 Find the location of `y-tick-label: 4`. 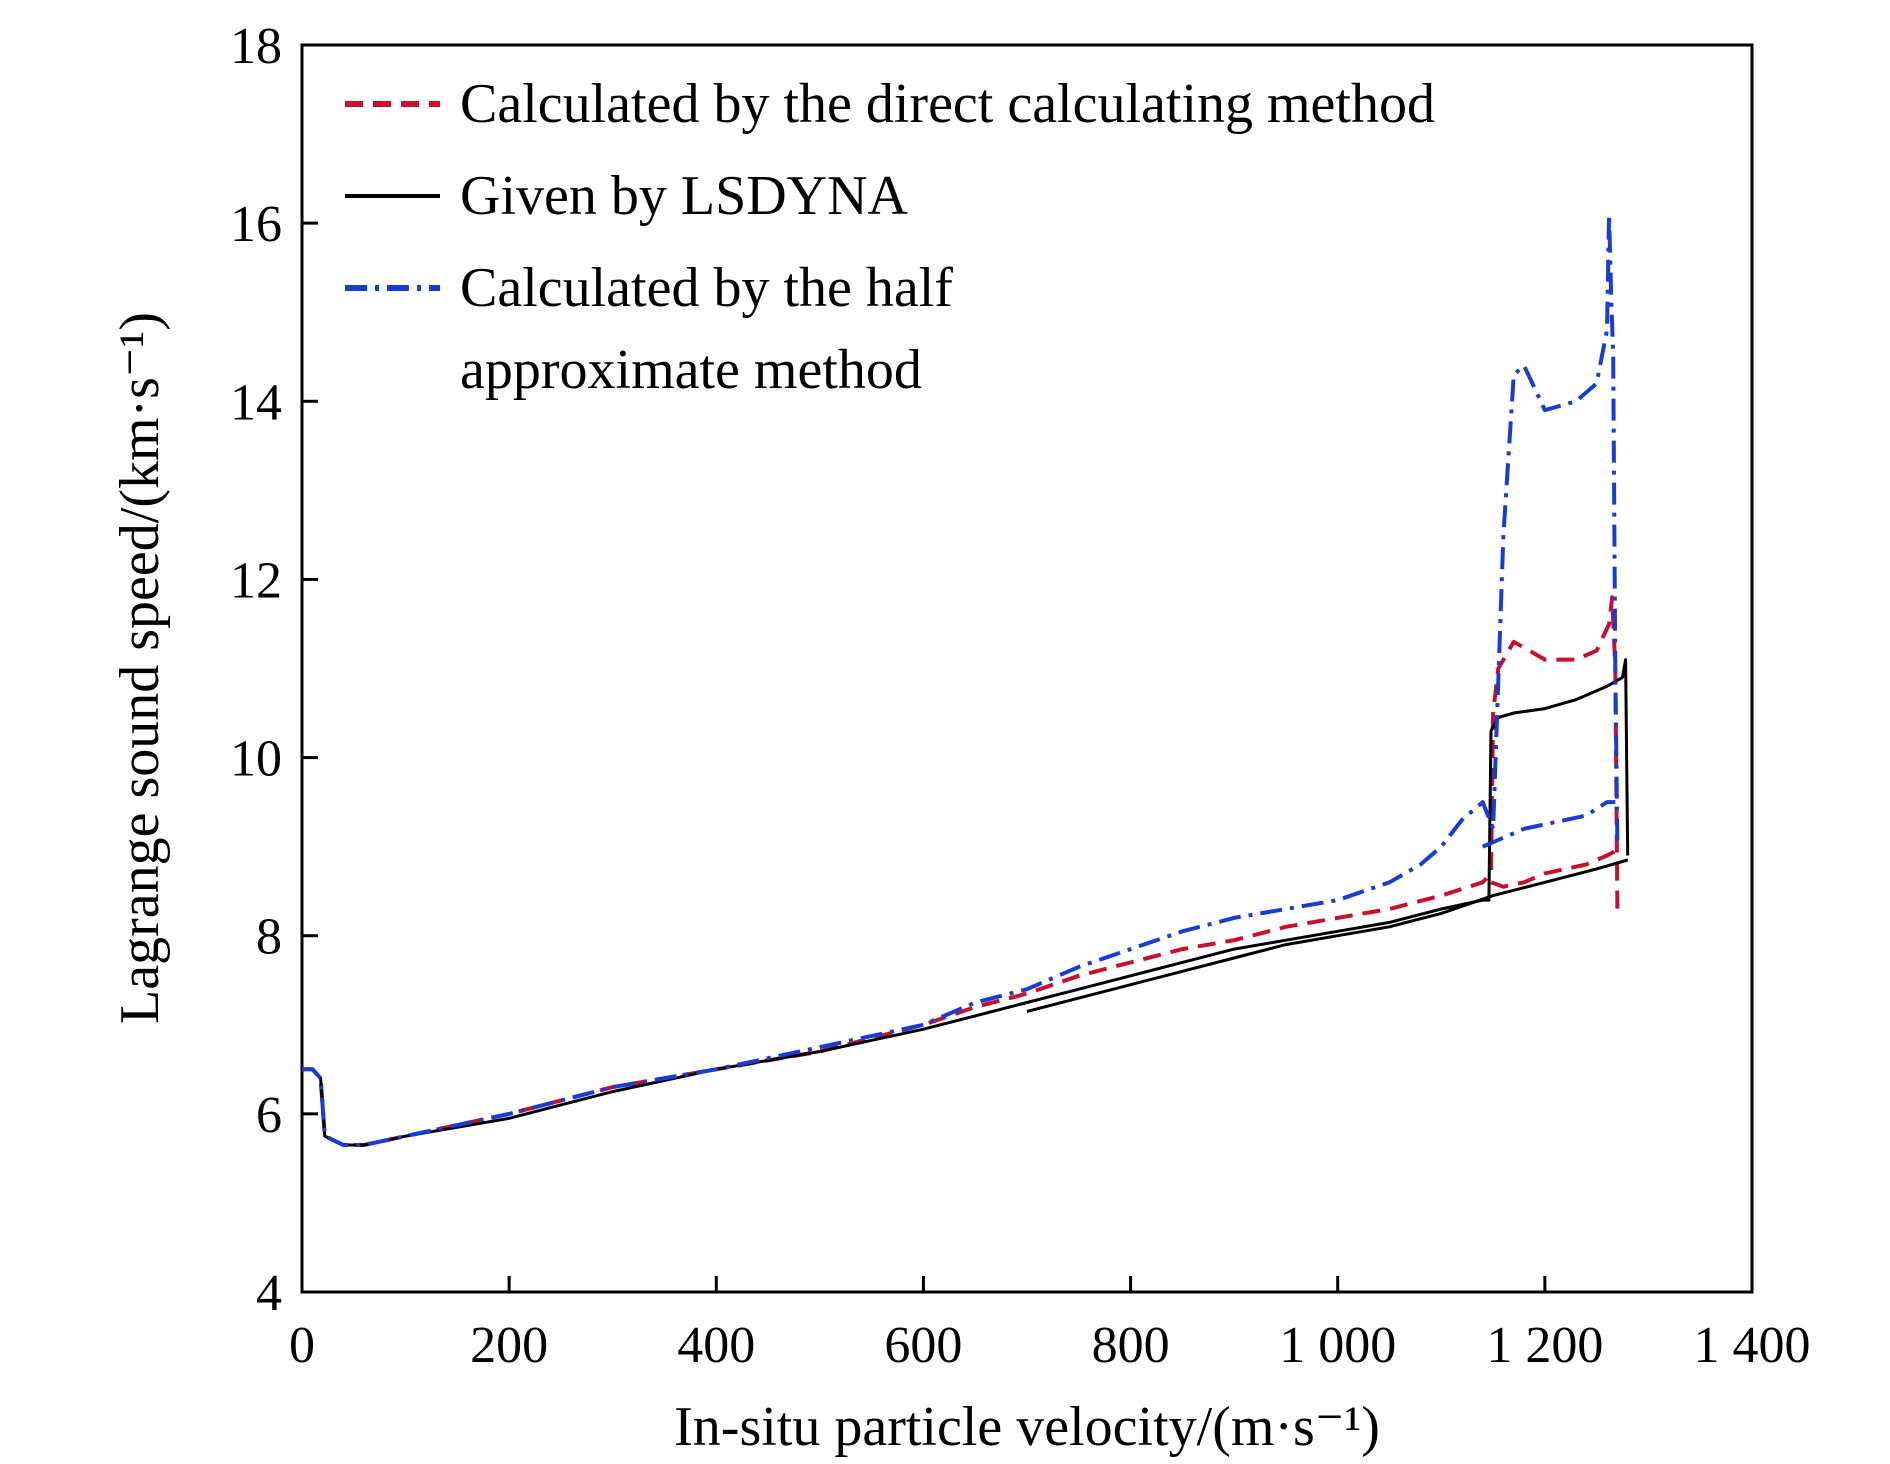

y-tick-label: 4 is located at coordinates (269, 1293).